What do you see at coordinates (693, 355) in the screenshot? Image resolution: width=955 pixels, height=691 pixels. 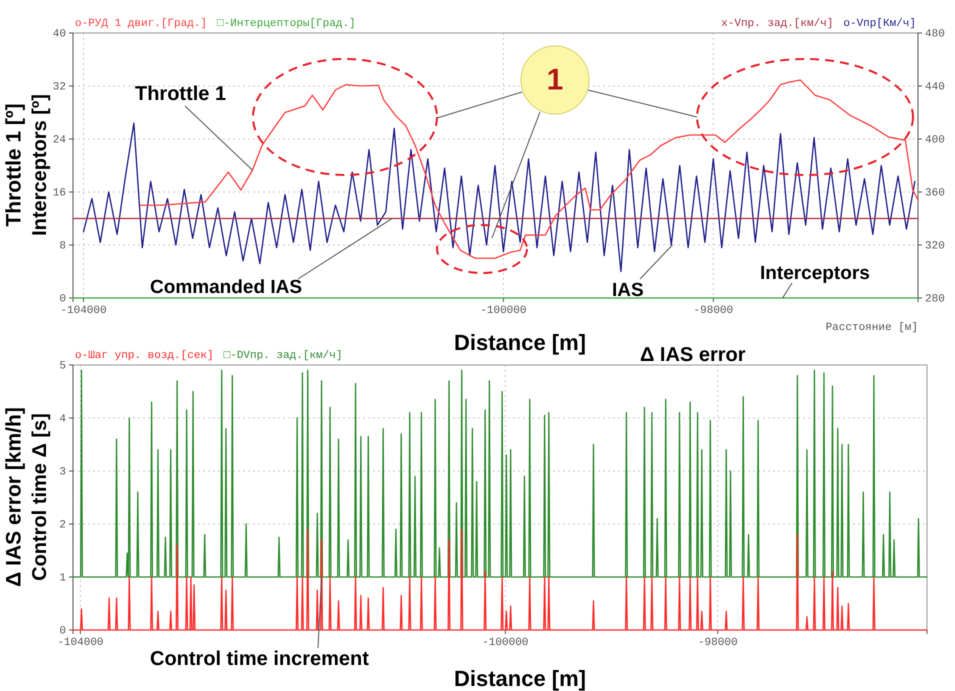 I see `annotation: Δ IAS error` at bounding box center [693, 355].